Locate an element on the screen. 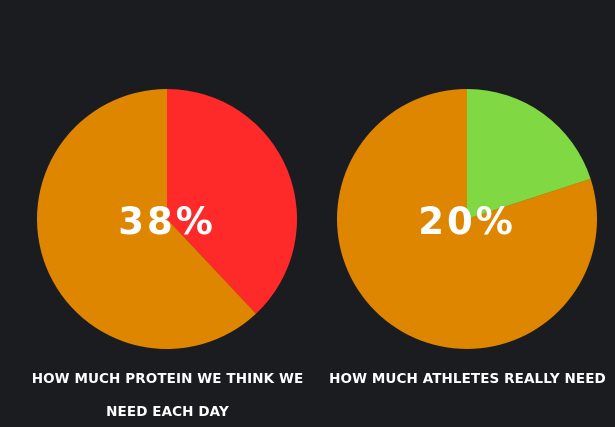 This screenshot has height=427, width=615. pie-0-center-label: 38% is located at coordinates (167, 221).